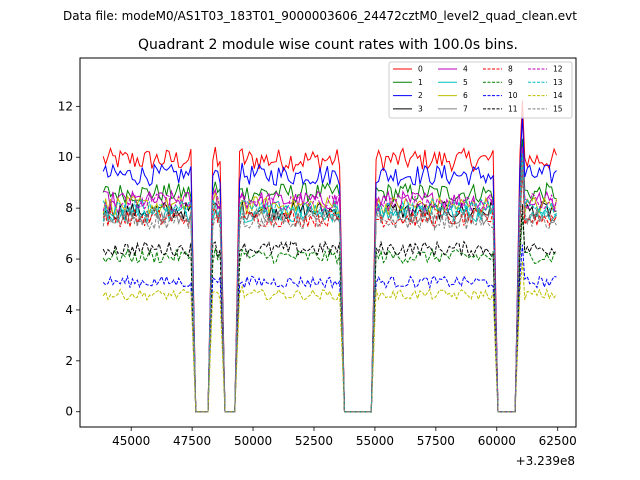 The image size is (640, 480). I want to click on legend-label-1: 1, so click(420, 82).